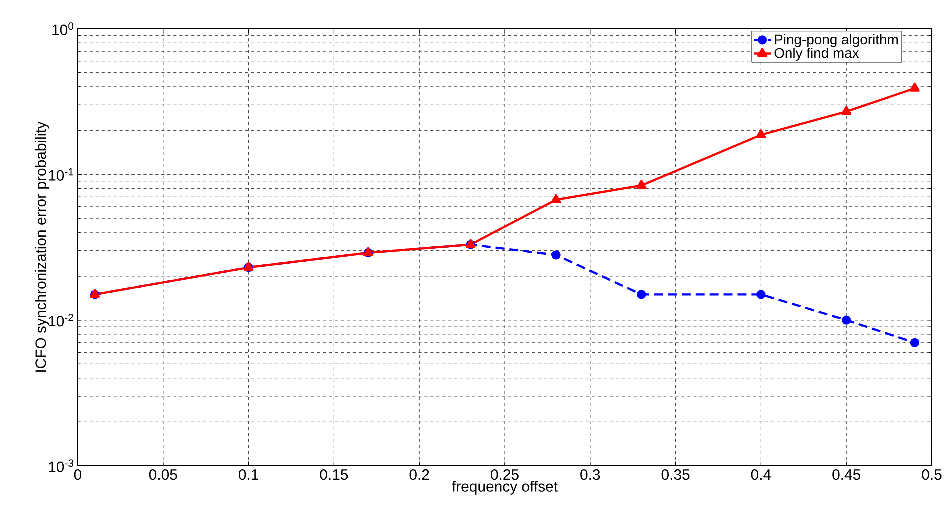 The width and height of the screenshot is (952, 516). What do you see at coordinates (817, 54) in the screenshot?
I see `legend-label: Only find max` at bounding box center [817, 54].